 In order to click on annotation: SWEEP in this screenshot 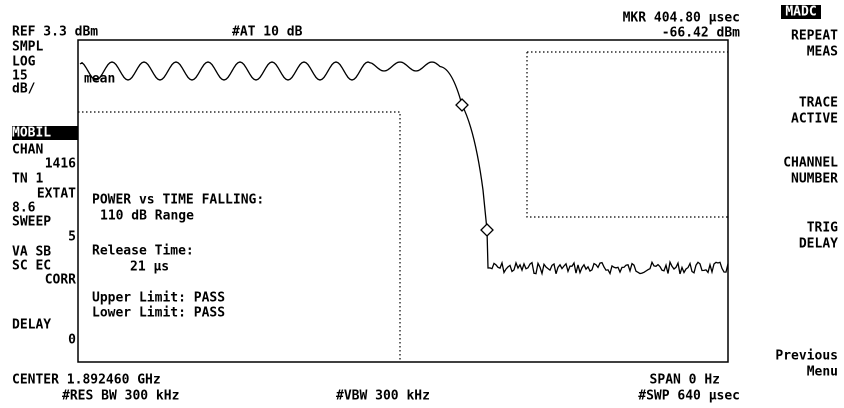, I will do `click(31, 222)`.